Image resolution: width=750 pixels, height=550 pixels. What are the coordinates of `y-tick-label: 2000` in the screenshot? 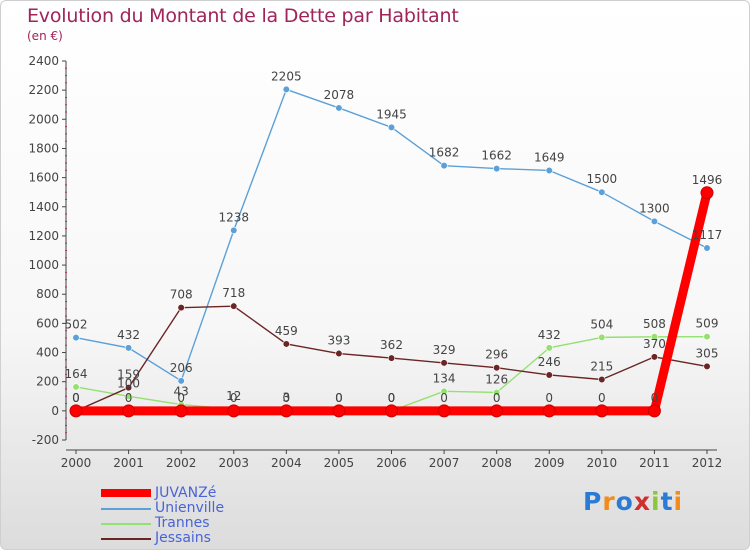 It's located at (43, 119).